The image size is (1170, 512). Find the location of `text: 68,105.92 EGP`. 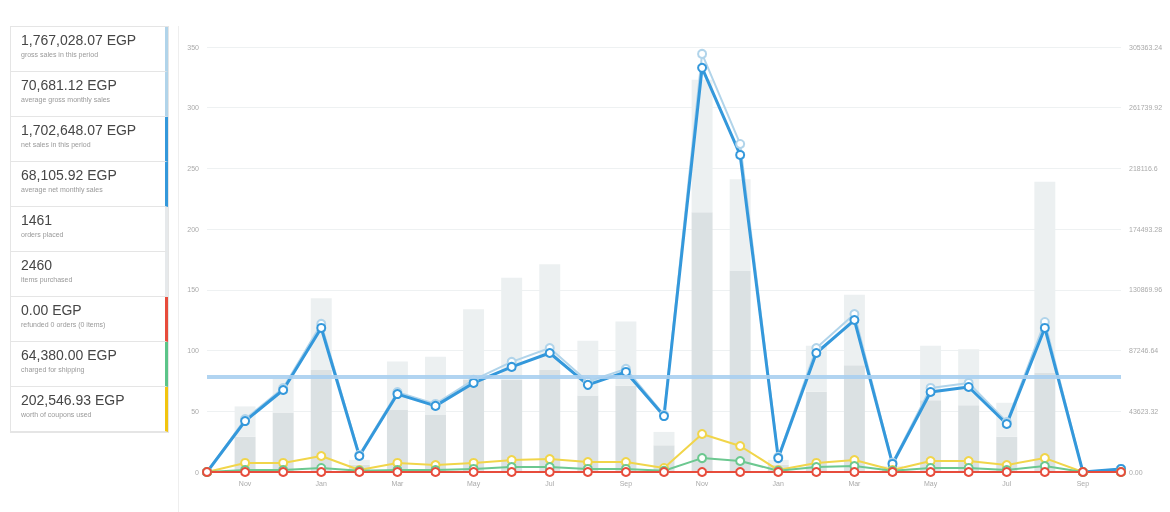

text: 68,105.92 EGP is located at coordinates (69, 175).